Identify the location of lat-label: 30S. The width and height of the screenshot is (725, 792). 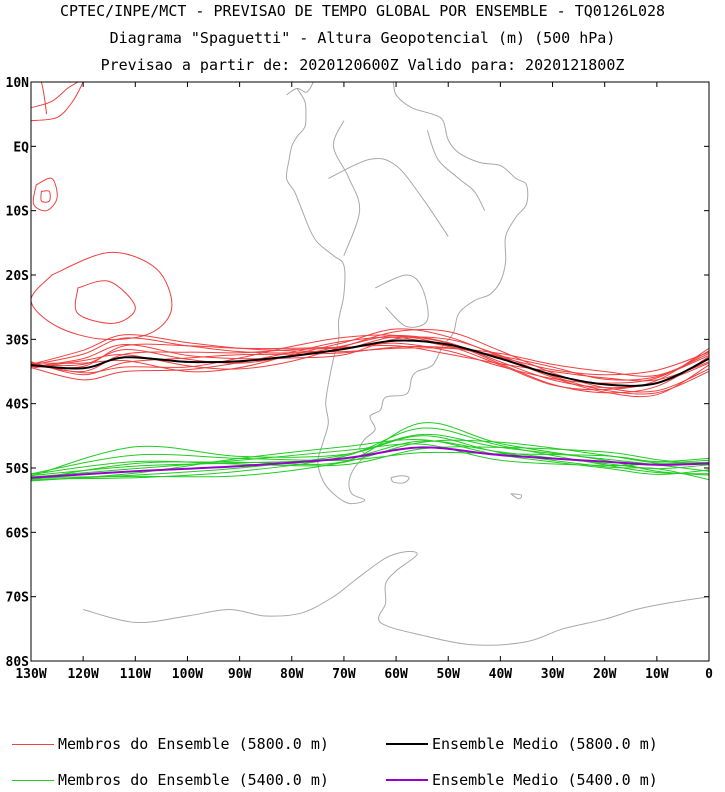
(18, 340).